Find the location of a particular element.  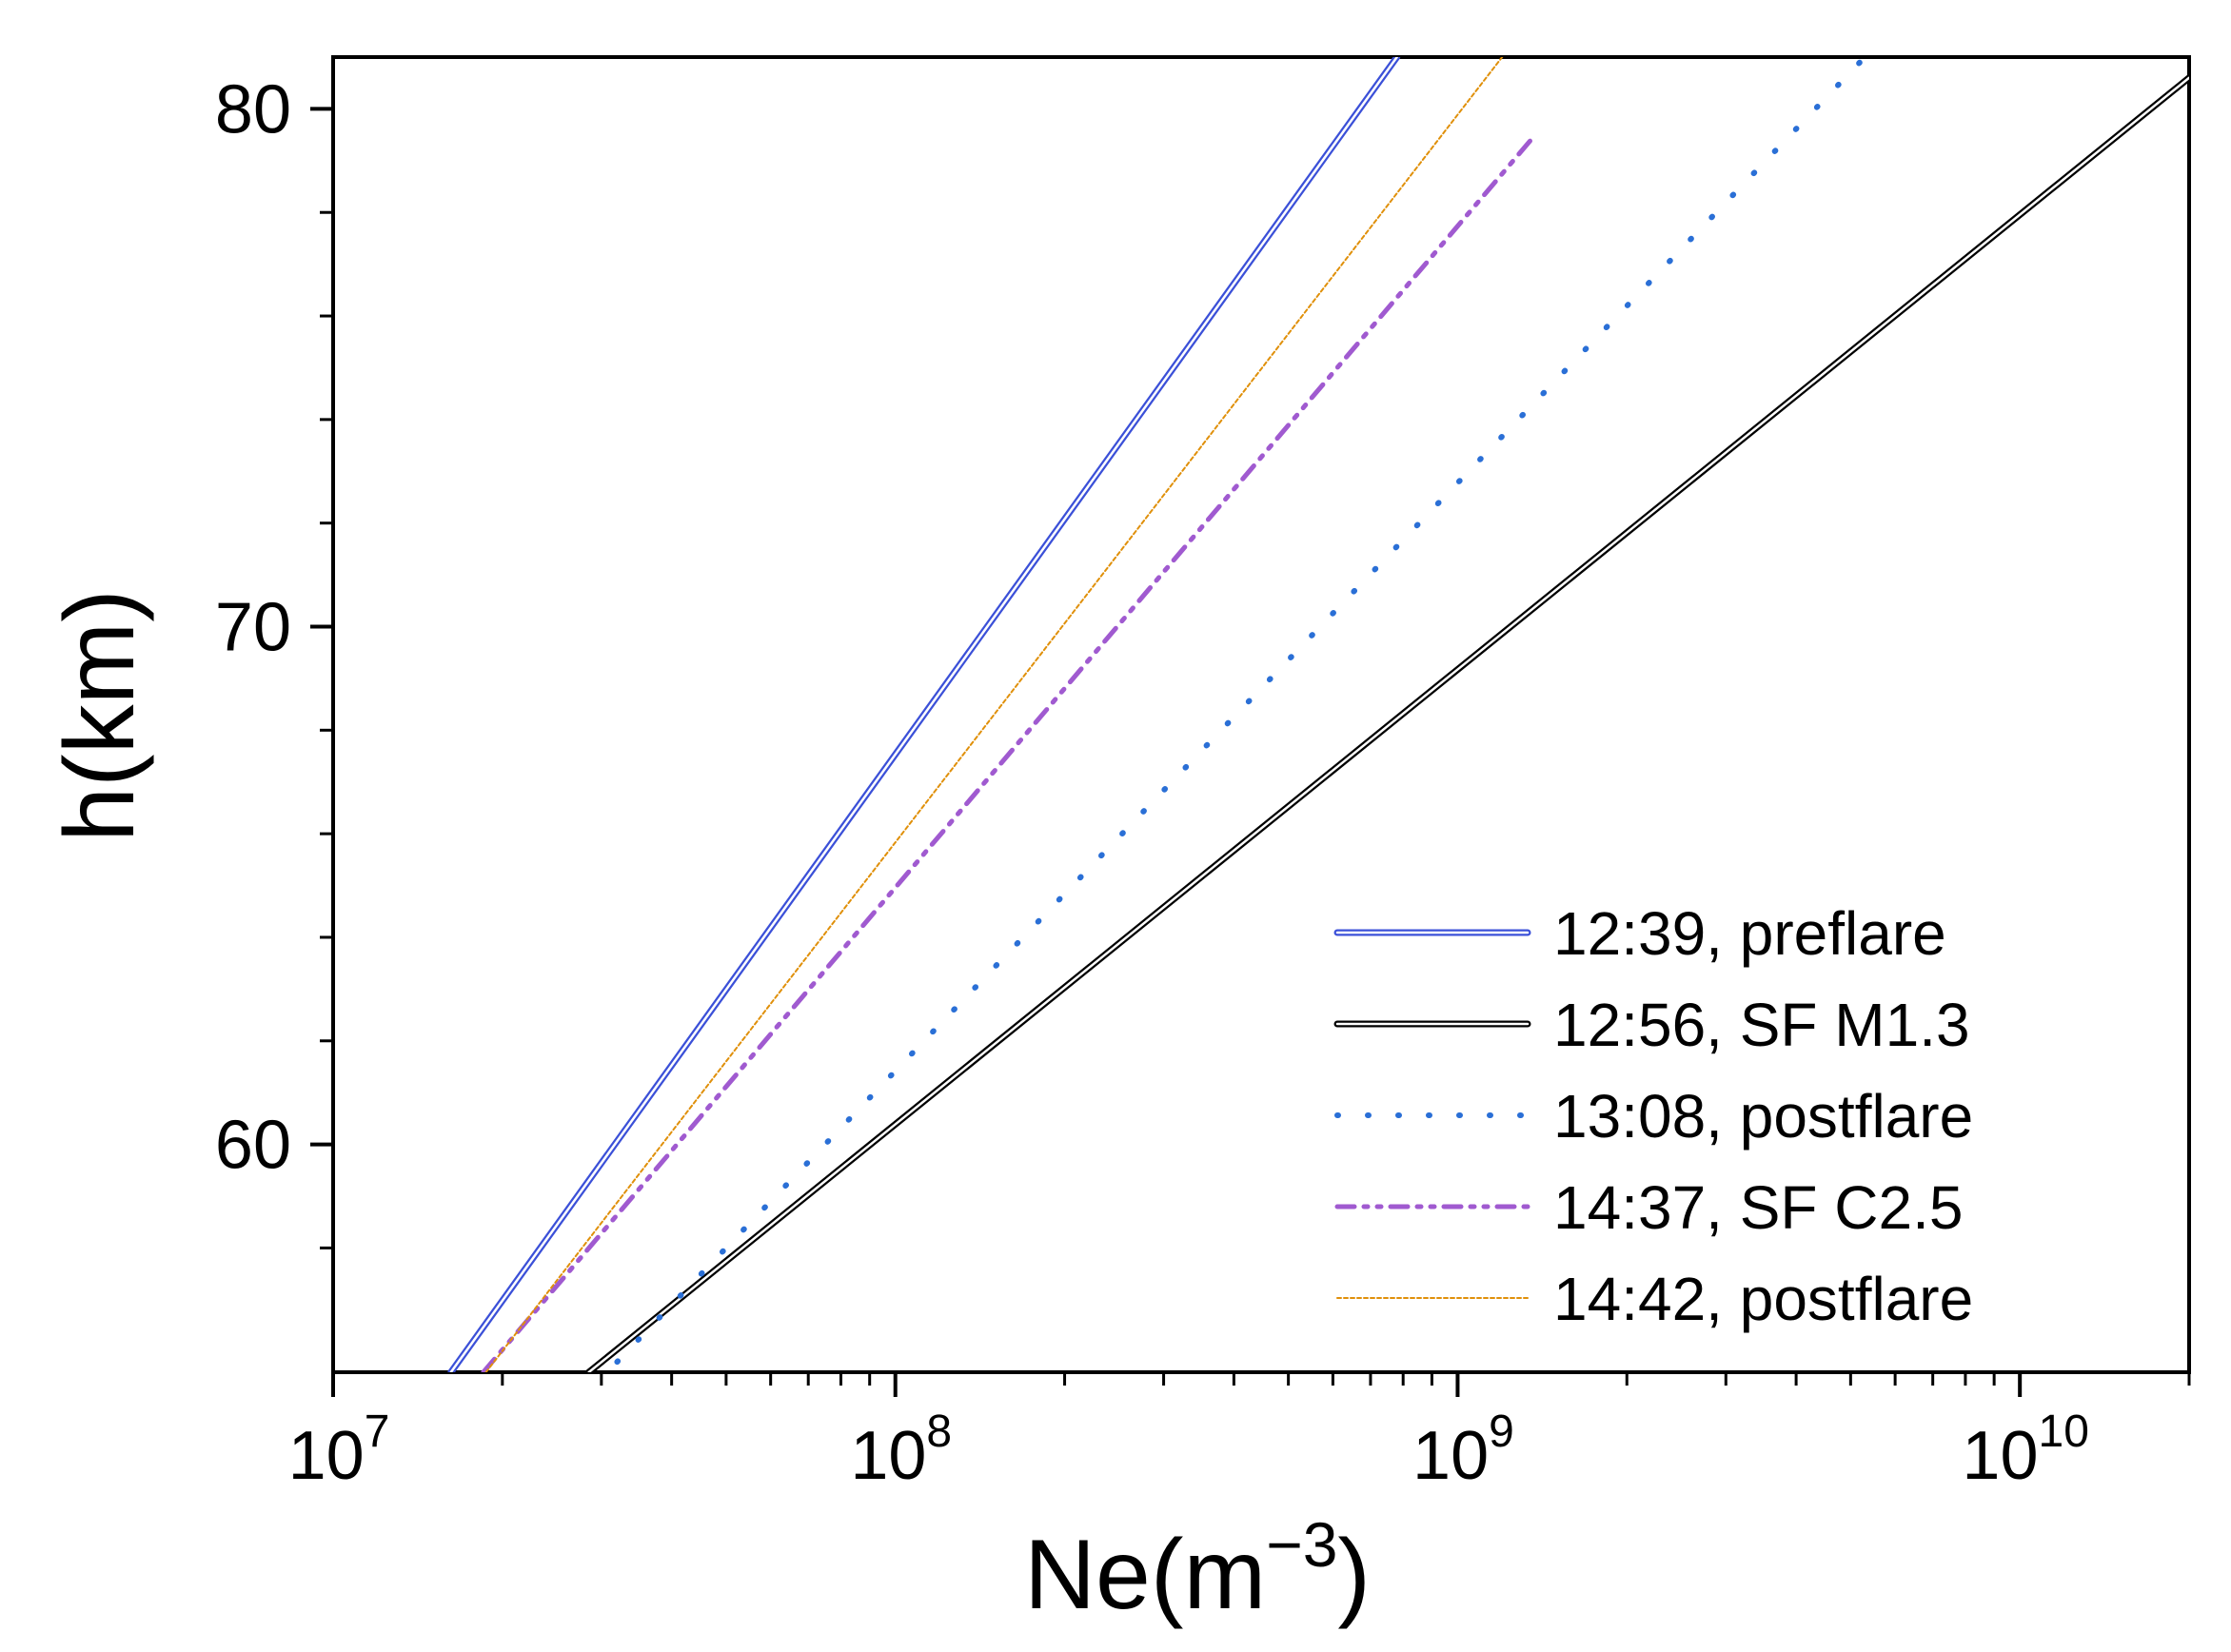

x-axis-title: Ne(m−3) is located at coordinates (1197, 1570).